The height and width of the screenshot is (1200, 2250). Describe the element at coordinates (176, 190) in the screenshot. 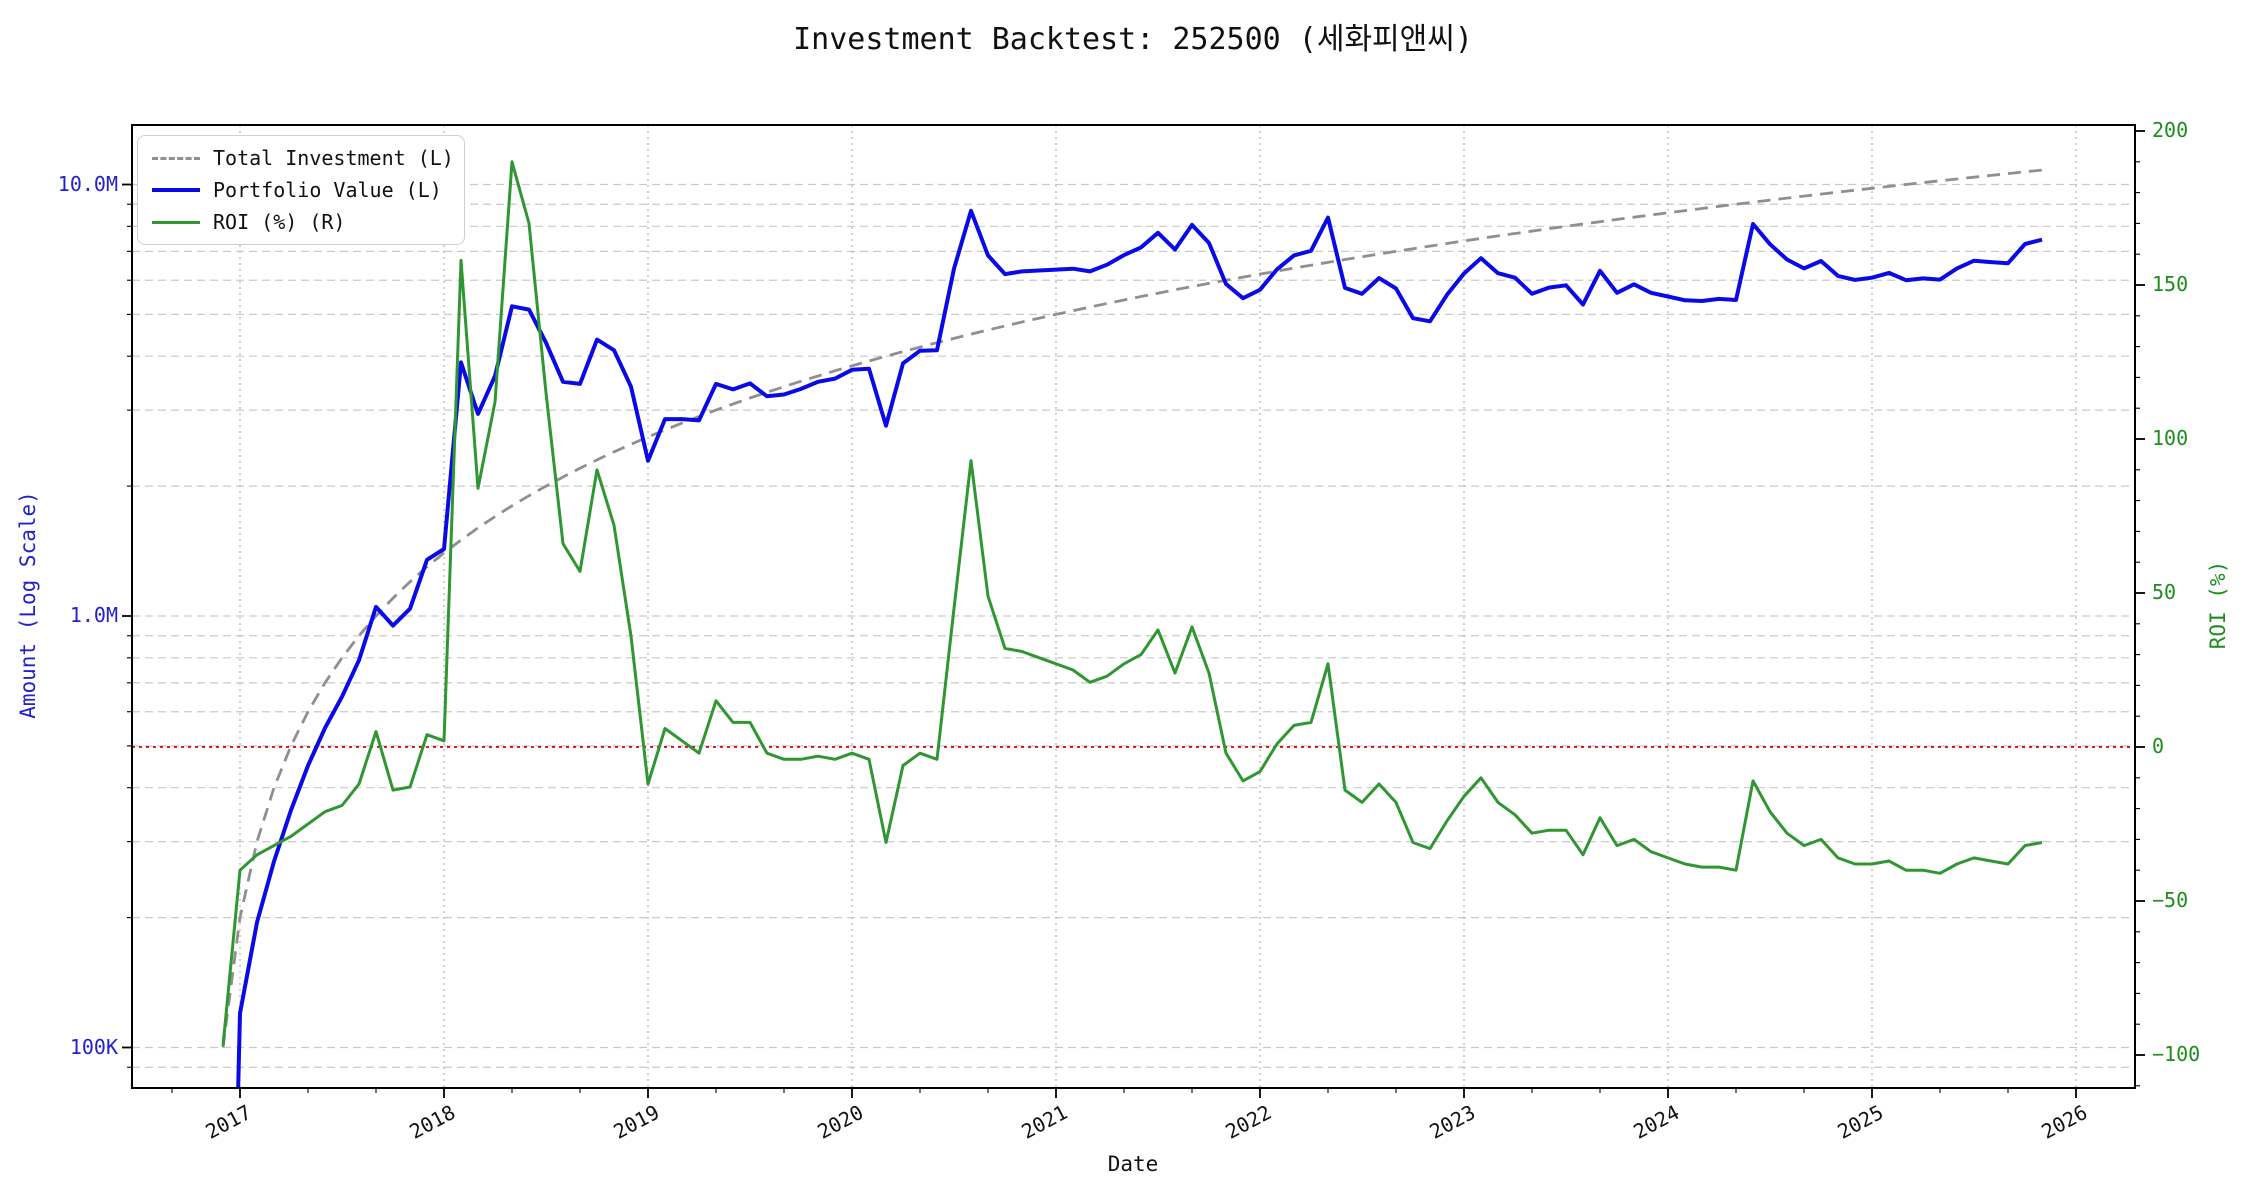

I see `legend-swatch-blue-line` at that location.